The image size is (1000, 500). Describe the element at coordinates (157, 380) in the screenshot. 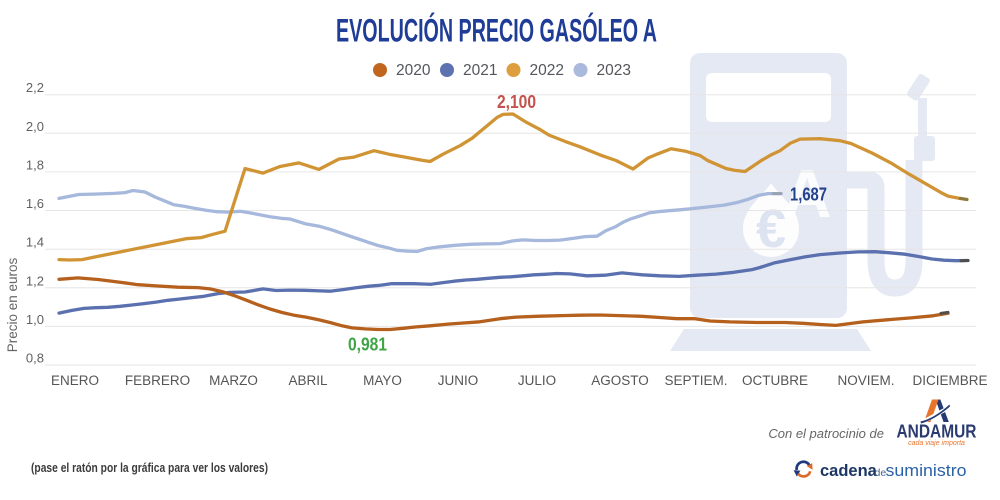

I see `svg-text: FEBRERO` at that location.